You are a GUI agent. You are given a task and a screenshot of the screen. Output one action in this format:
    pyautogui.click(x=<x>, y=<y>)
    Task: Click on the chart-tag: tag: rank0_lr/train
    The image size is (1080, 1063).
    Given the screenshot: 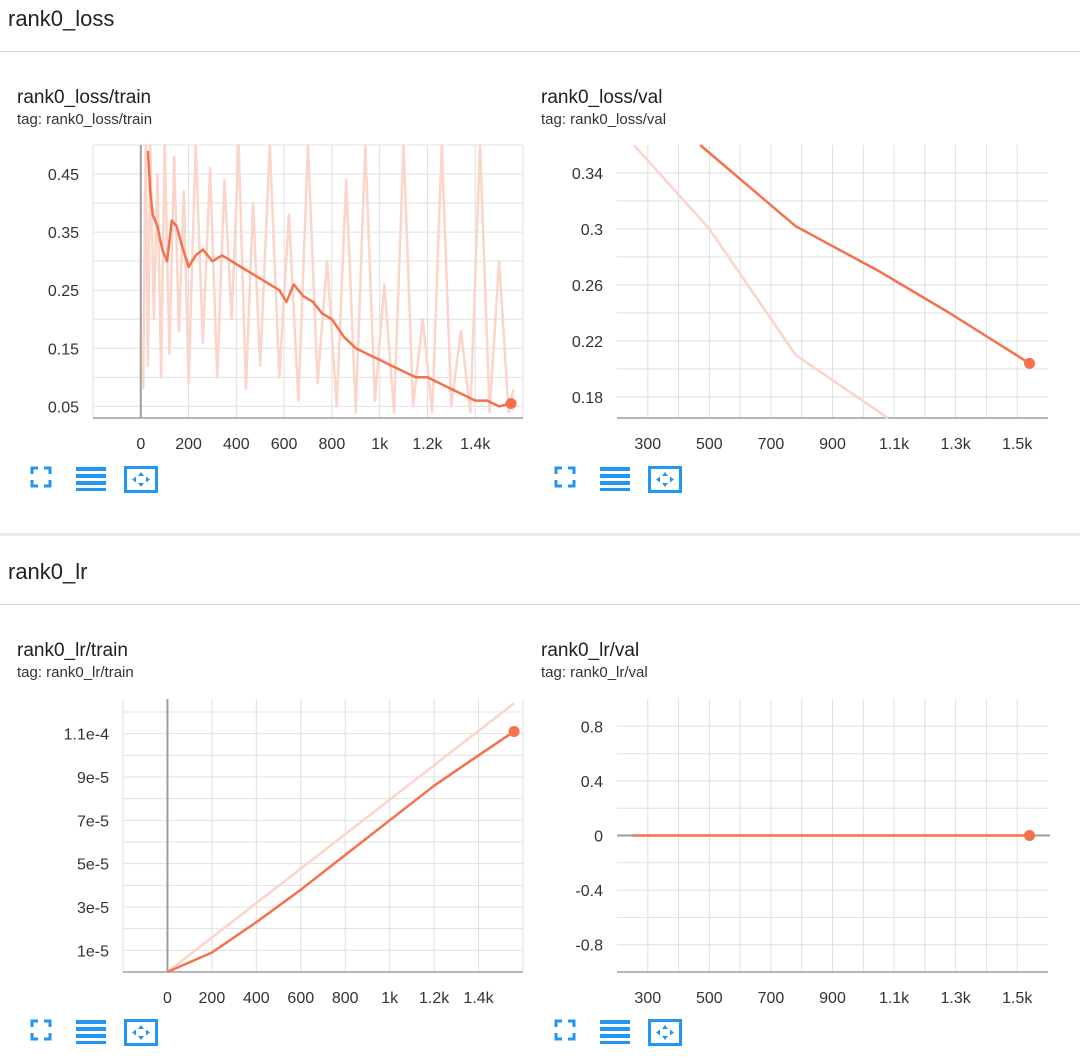 What is the action you would take?
    pyautogui.click(x=75, y=672)
    